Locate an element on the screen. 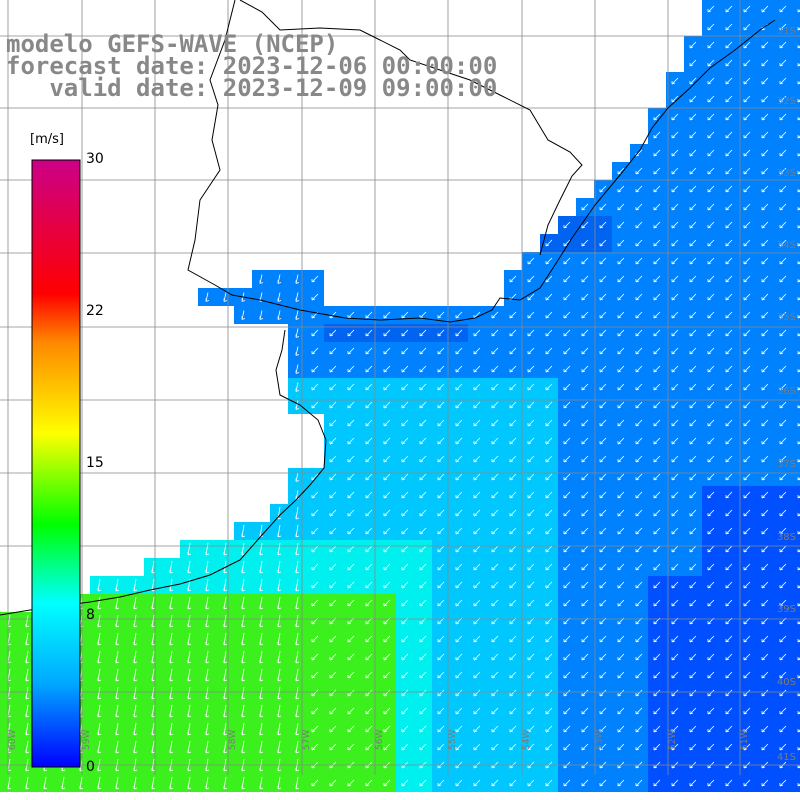  colorbar-tick-30: 30 is located at coordinates (95, 159).